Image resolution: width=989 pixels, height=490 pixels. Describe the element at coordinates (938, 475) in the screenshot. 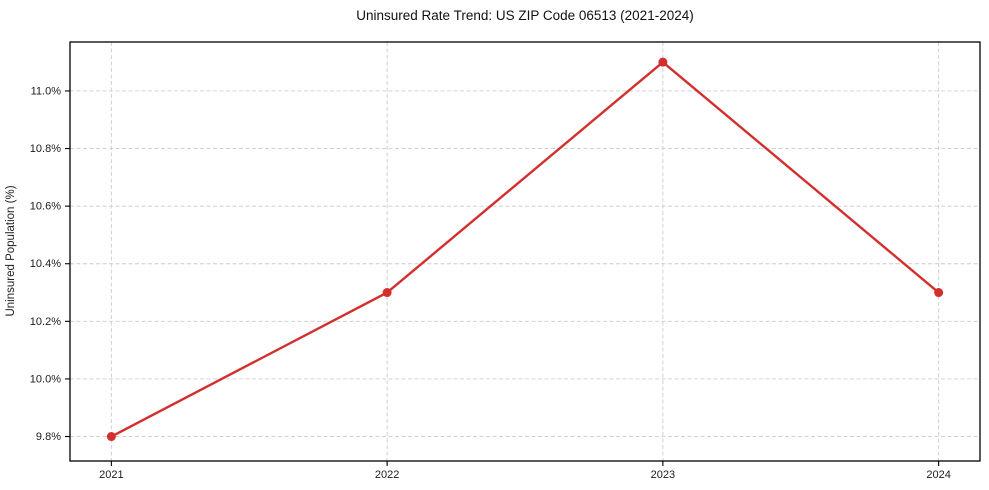

I see `x-tick-label: 2024` at that location.